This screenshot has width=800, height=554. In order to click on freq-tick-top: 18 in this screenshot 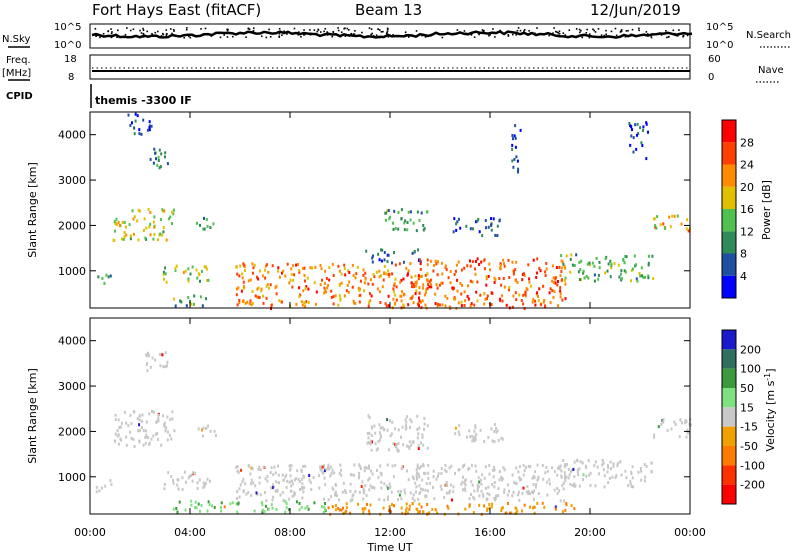, I will do `click(70, 59)`.